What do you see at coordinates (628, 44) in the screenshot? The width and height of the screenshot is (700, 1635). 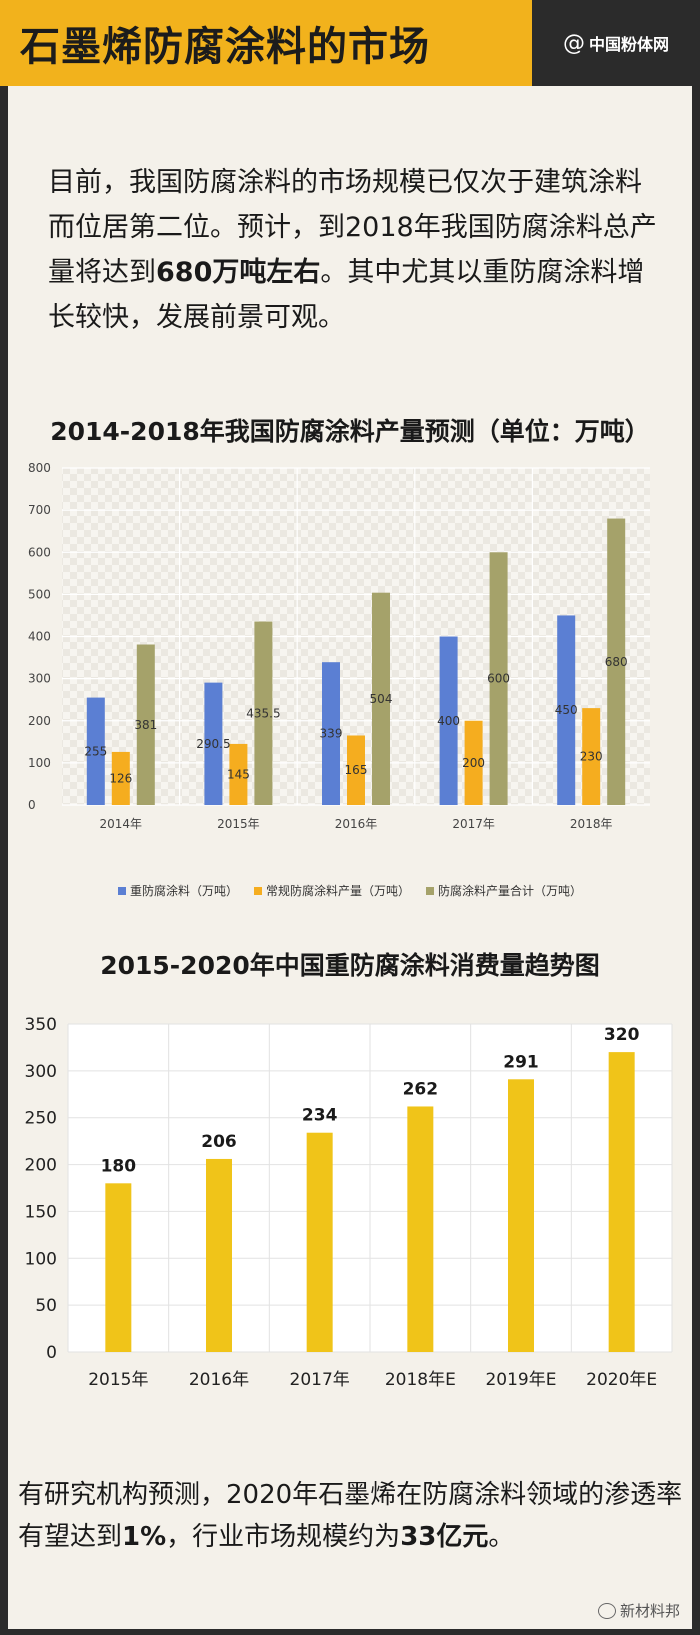 I see `brand-name: 中国粉体网` at bounding box center [628, 44].